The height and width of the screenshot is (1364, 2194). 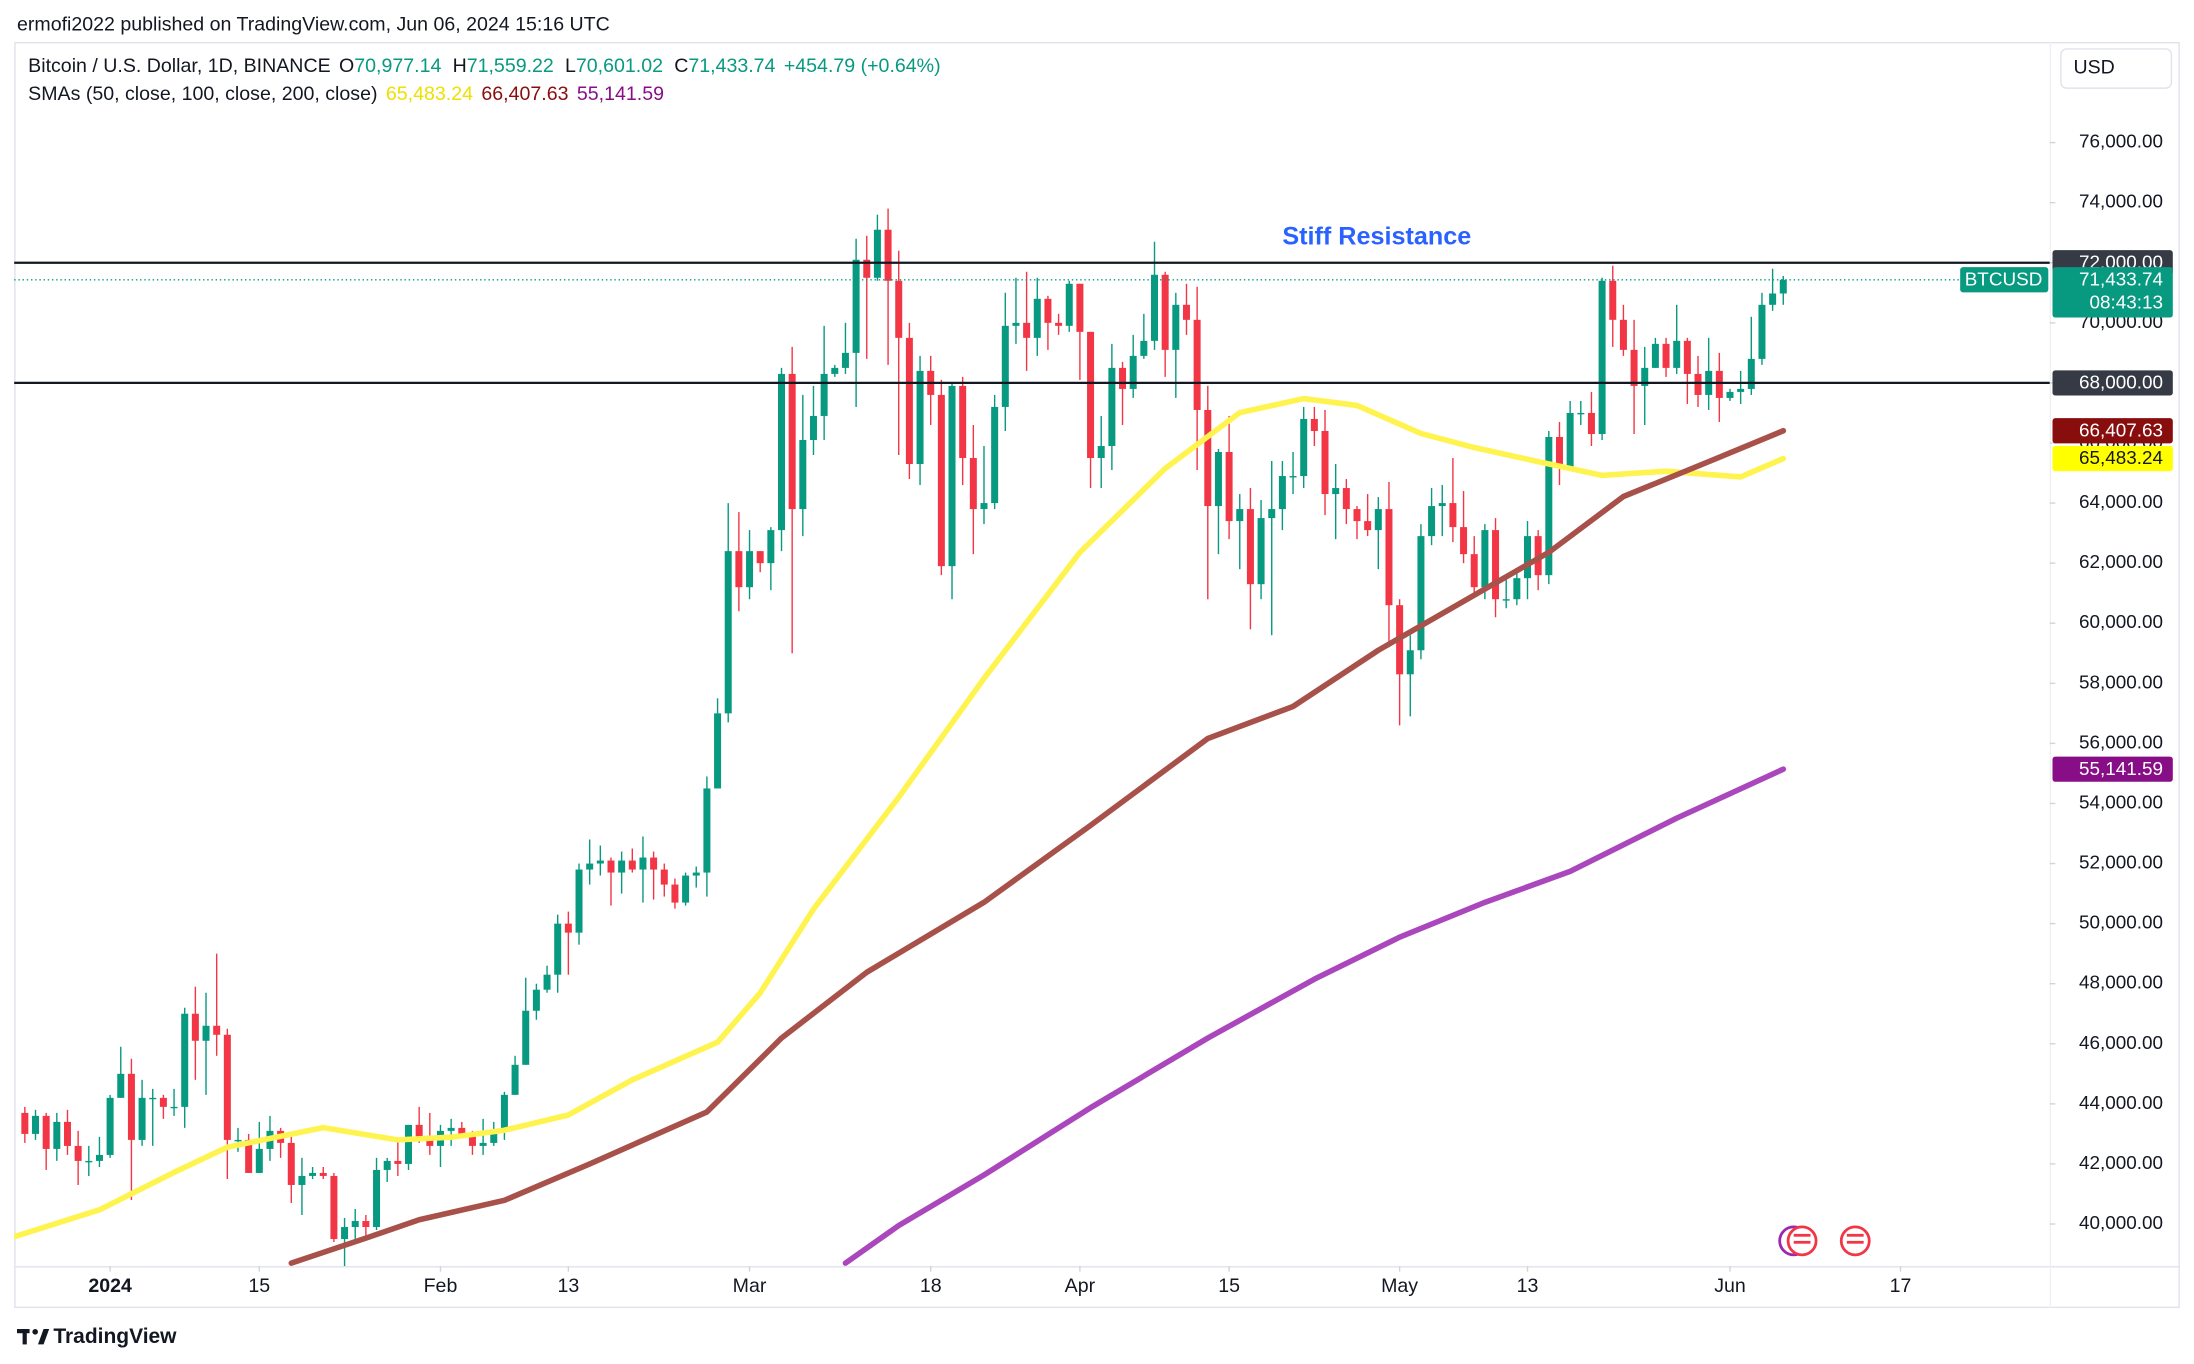 What do you see at coordinates (2121, 742) in the screenshot?
I see `y-tick-label: 56,000.00` at bounding box center [2121, 742].